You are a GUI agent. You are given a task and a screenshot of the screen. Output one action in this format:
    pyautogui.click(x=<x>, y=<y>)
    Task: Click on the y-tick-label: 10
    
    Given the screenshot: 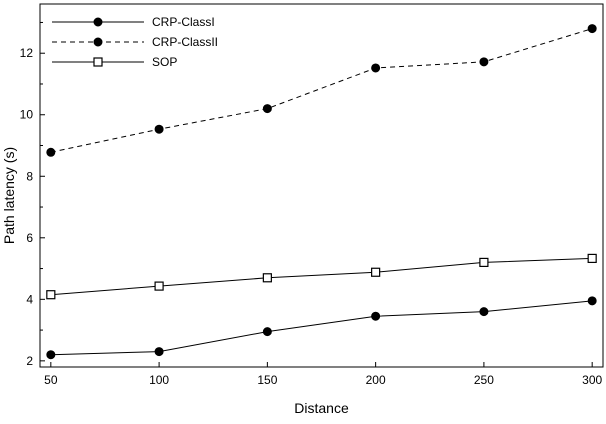 What is the action you would take?
    pyautogui.click(x=27, y=115)
    